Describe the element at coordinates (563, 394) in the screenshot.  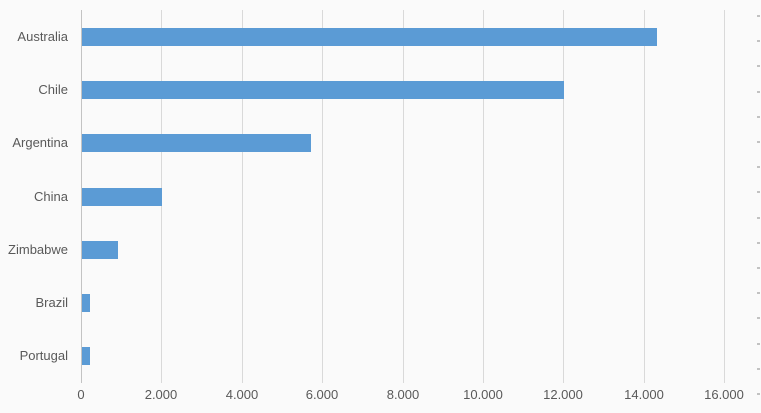
I see `x-axis-tick-label: 12.000` at that location.